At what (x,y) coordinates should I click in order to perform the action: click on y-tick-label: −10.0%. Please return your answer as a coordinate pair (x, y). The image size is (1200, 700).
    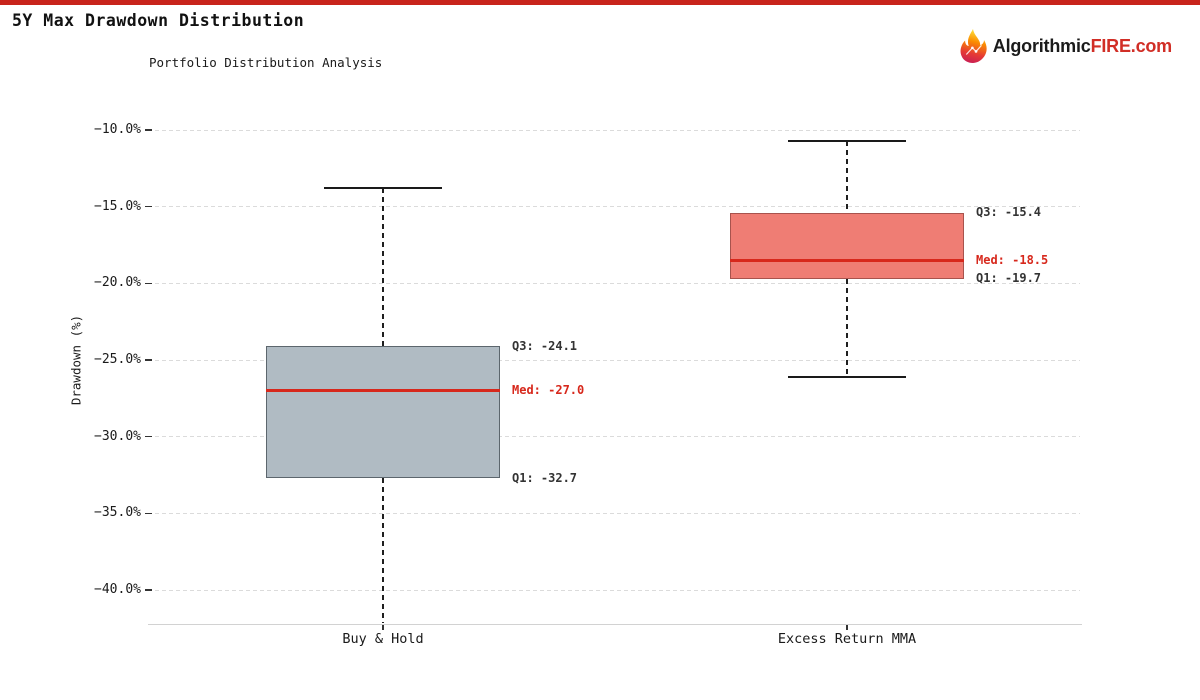
    Looking at the image, I should click on (117, 129).